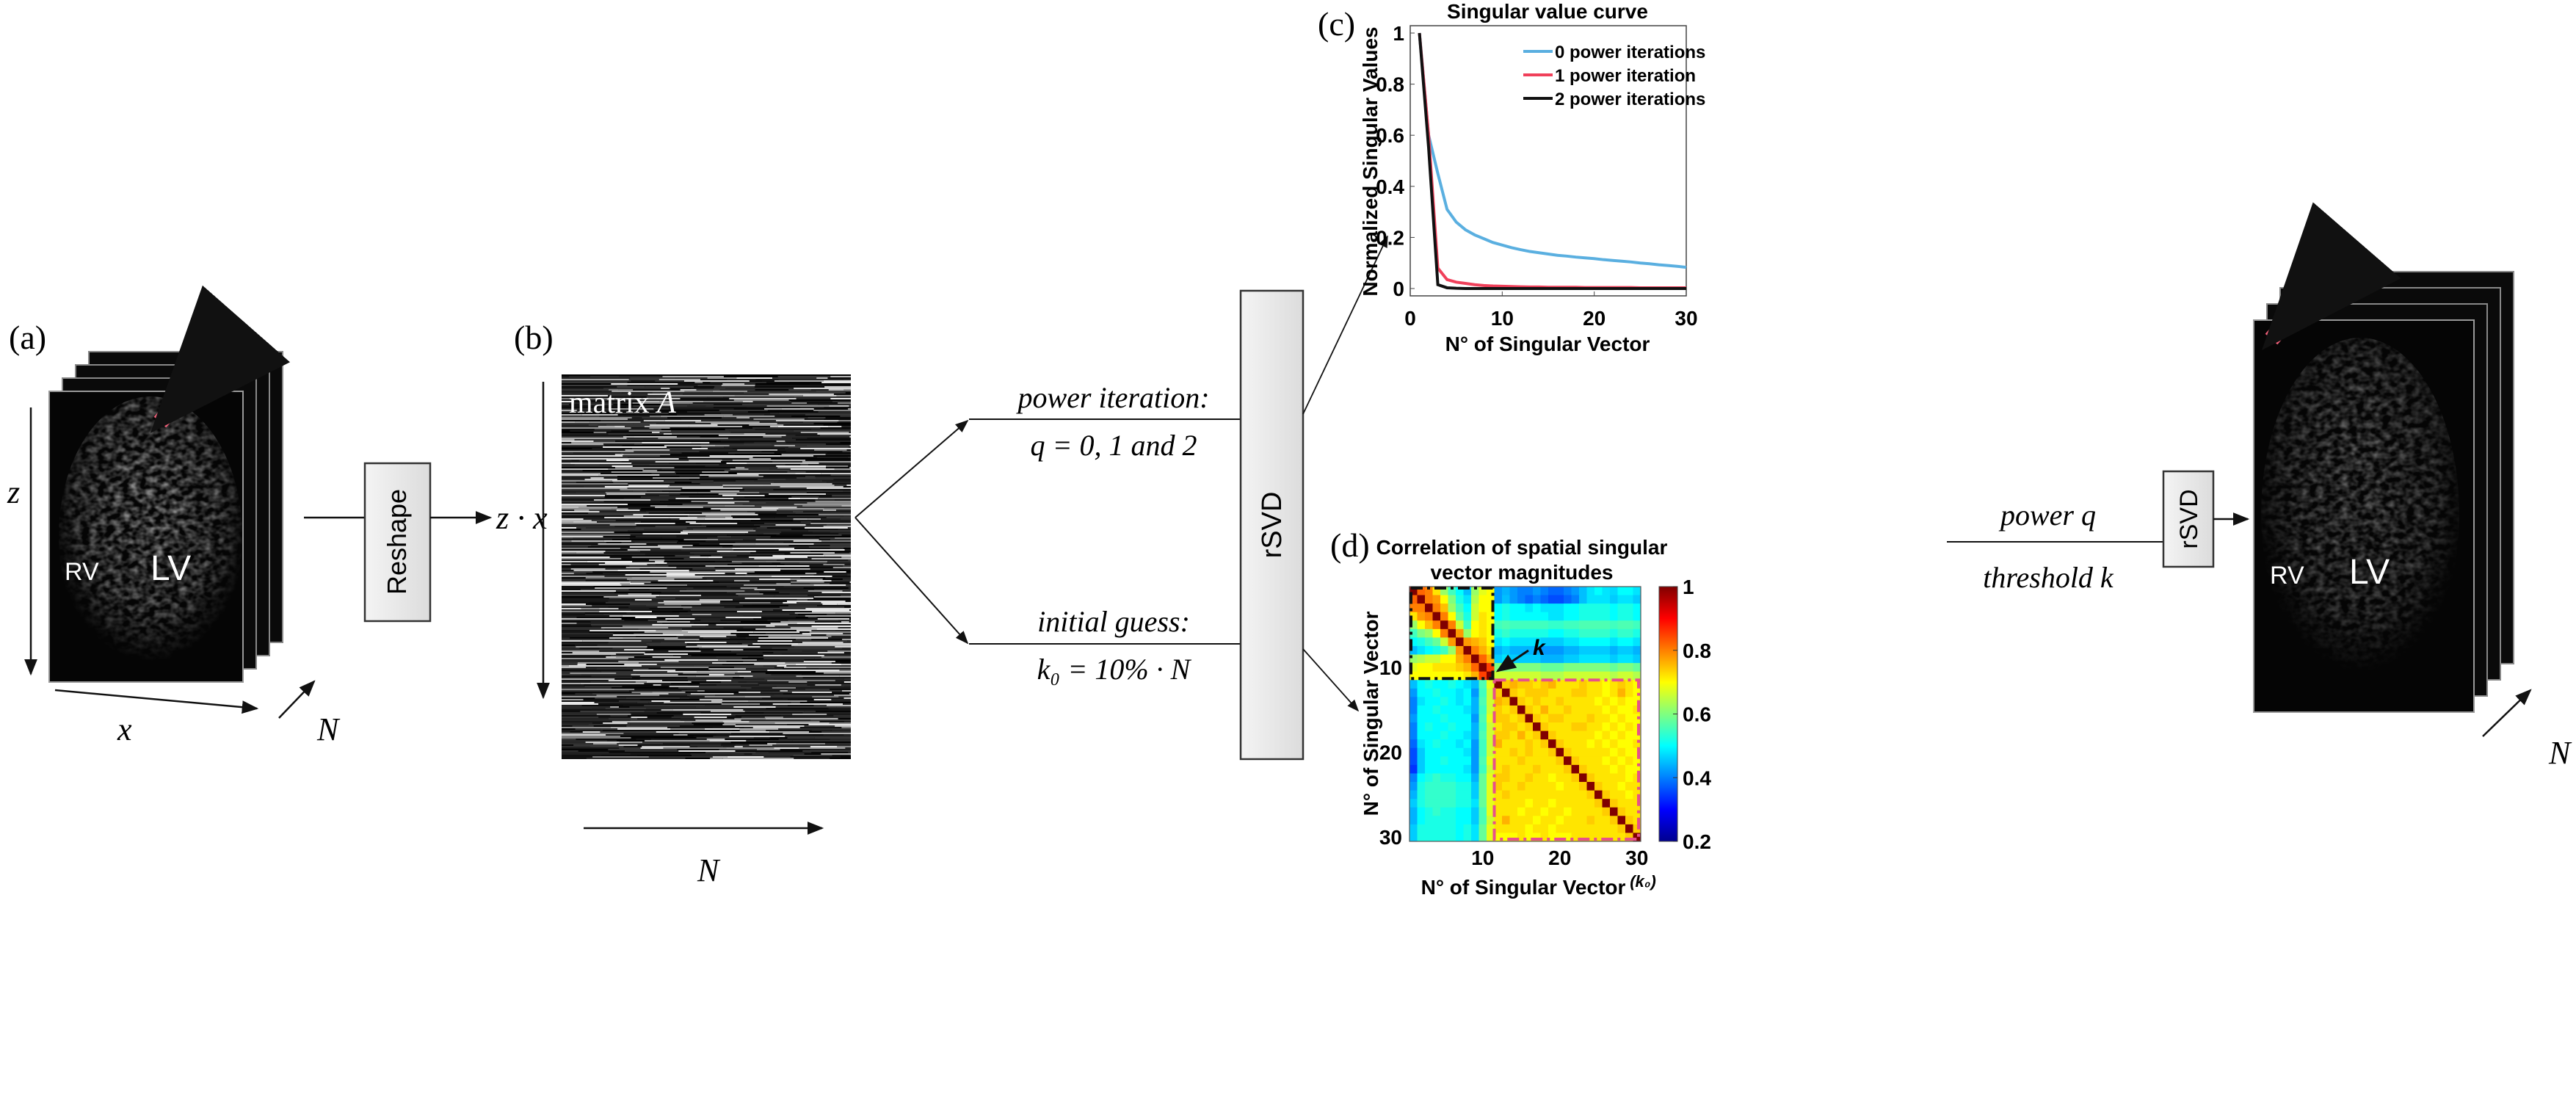 The width and height of the screenshot is (2576, 1113). What do you see at coordinates (1547, 344) in the screenshot?
I see `chart-c-xlabel: N° of Singular Vector` at bounding box center [1547, 344].